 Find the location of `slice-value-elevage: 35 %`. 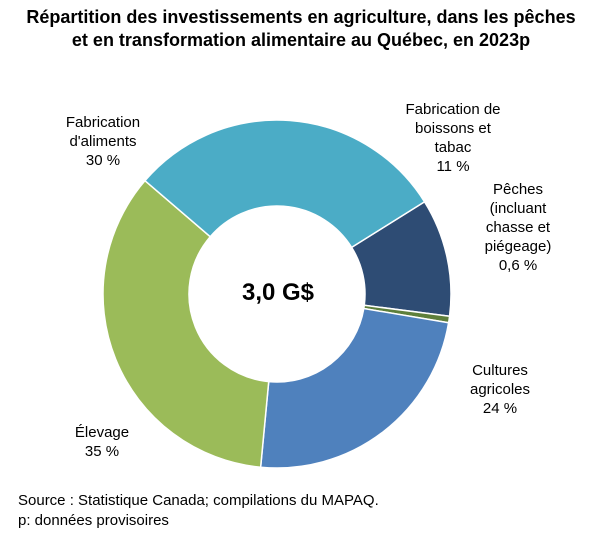

slice-value-elevage: 35 % is located at coordinates (102, 451).